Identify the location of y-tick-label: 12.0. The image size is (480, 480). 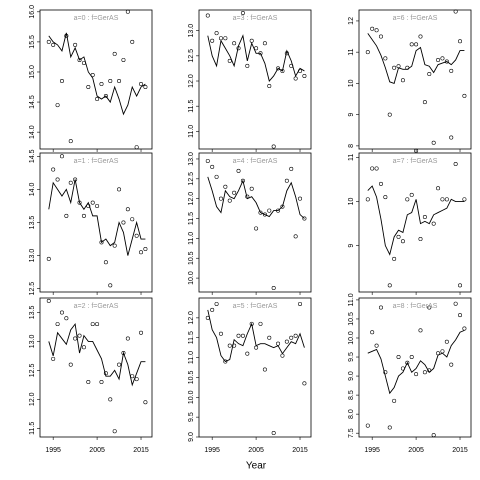
(191, 318).